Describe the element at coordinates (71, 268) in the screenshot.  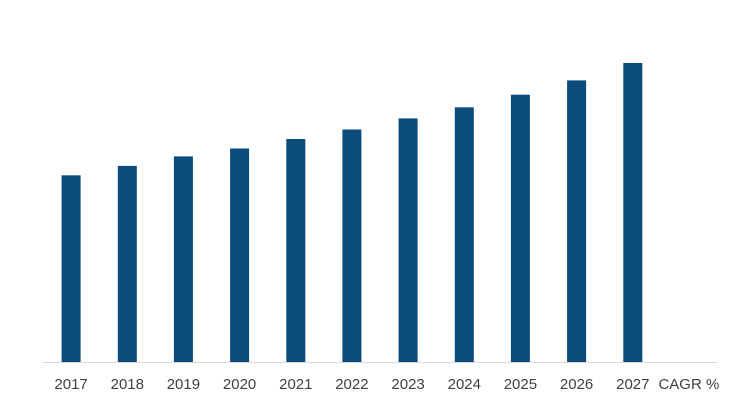
I see `bar-2017` at that location.